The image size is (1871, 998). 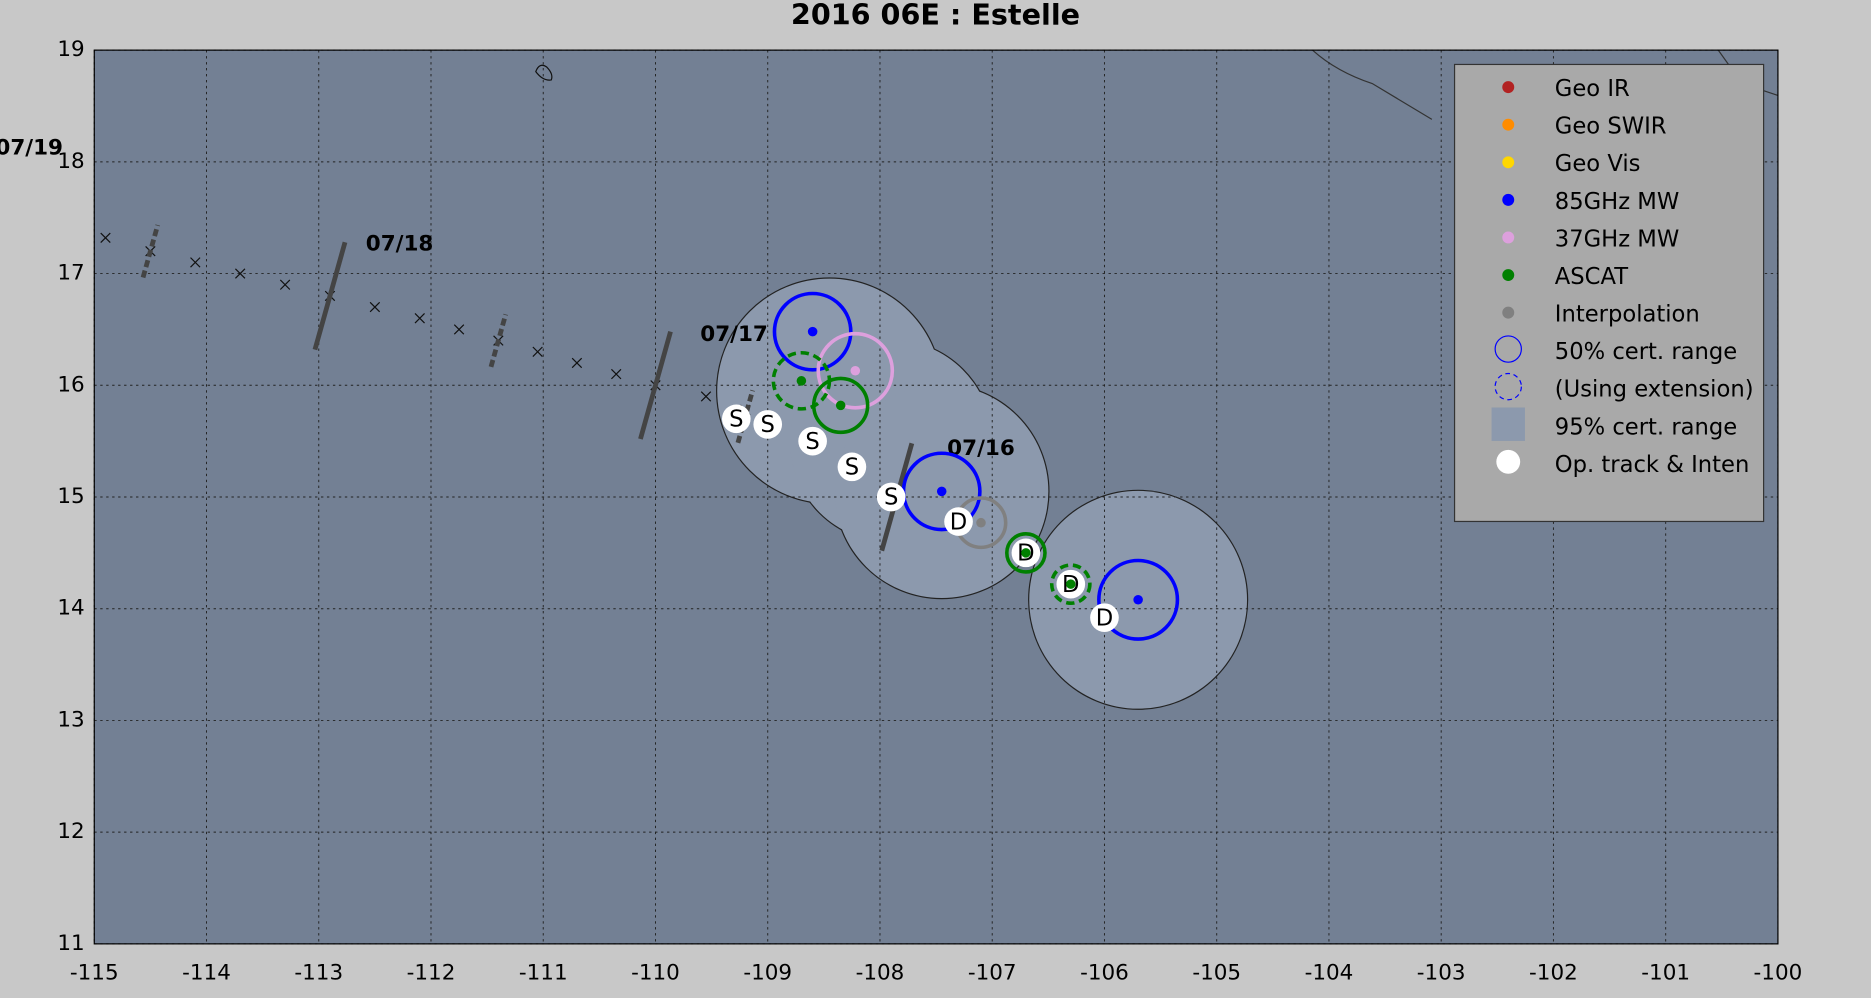 I want to click on legend-label: Op. track & Inten, so click(x=1652, y=465).